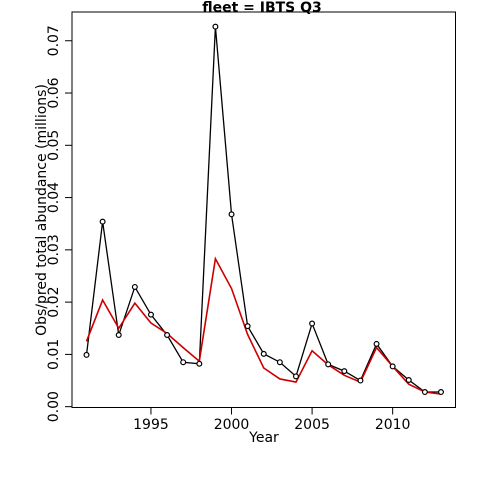 The width and height of the screenshot is (480, 480). Describe the element at coordinates (54, 406) in the screenshot. I see `y-tick-label: 0.00` at that location.